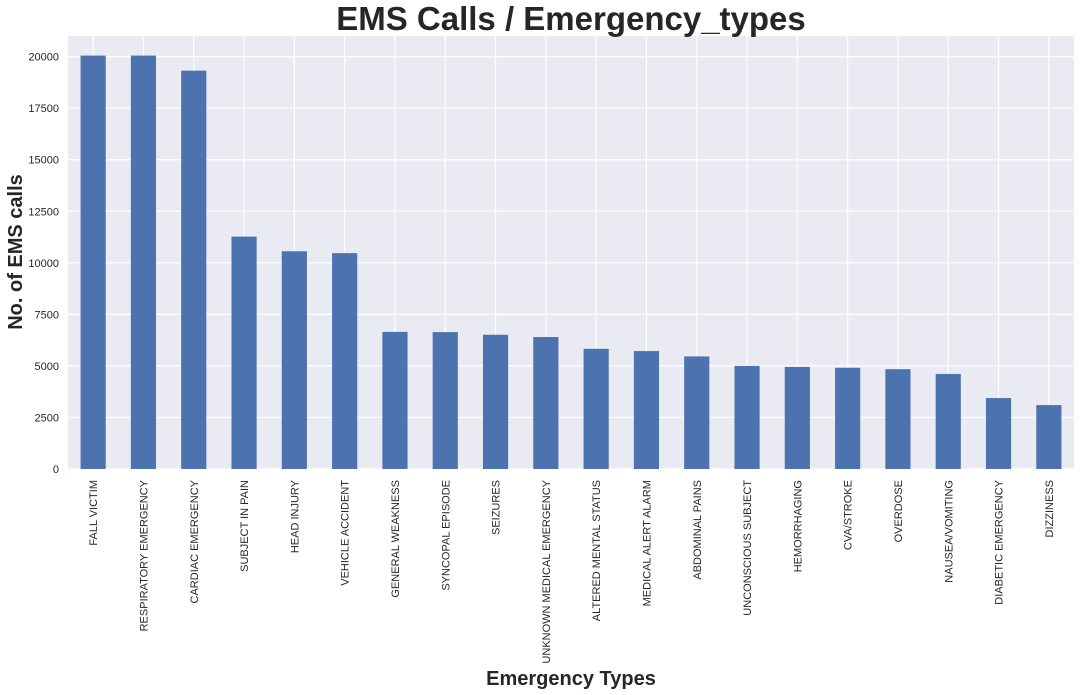  What do you see at coordinates (295, 516) in the screenshot?
I see `x-tick-label: HEAD INJURY` at bounding box center [295, 516].